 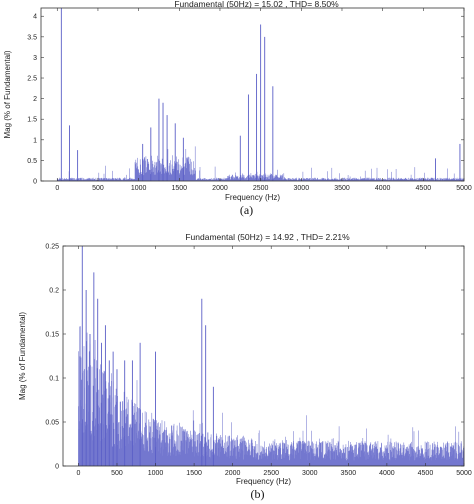 What do you see at coordinates (263, 481) in the screenshot?
I see `panel-b-x-axis-label: Frequency (Hz)` at bounding box center [263, 481].